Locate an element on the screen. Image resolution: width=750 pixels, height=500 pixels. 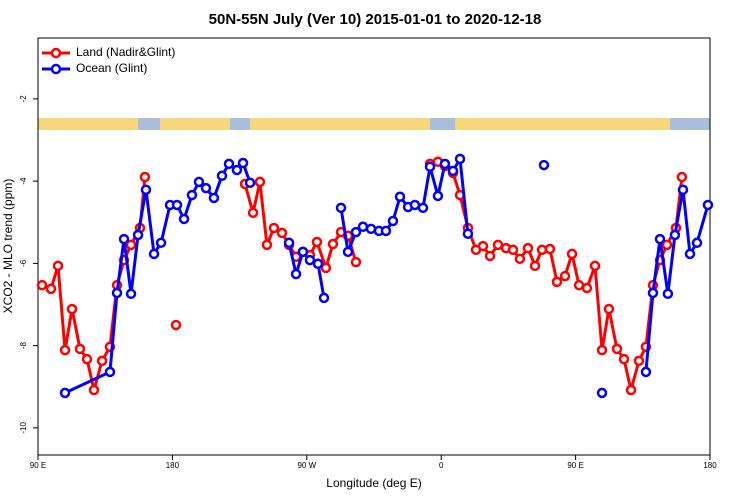
y-tick-label: -10 is located at coordinates (23, 428).